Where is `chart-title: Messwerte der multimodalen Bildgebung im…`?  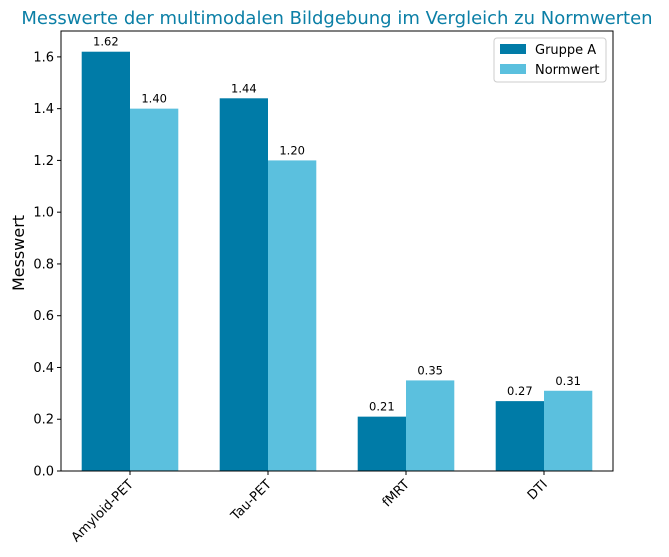 chart-title: Messwerte der multimodalen Bildgebung im… is located at coordinates (336, 18).